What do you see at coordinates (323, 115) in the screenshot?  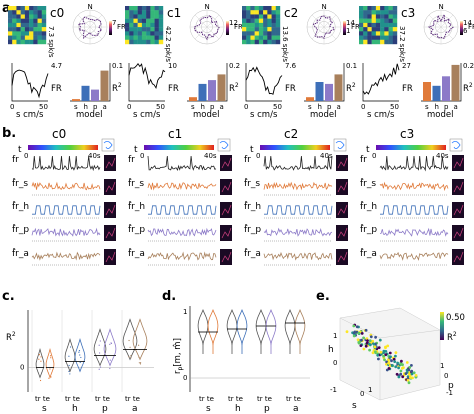 I see `model-axis-label: model` at bounding box center [323, 115].